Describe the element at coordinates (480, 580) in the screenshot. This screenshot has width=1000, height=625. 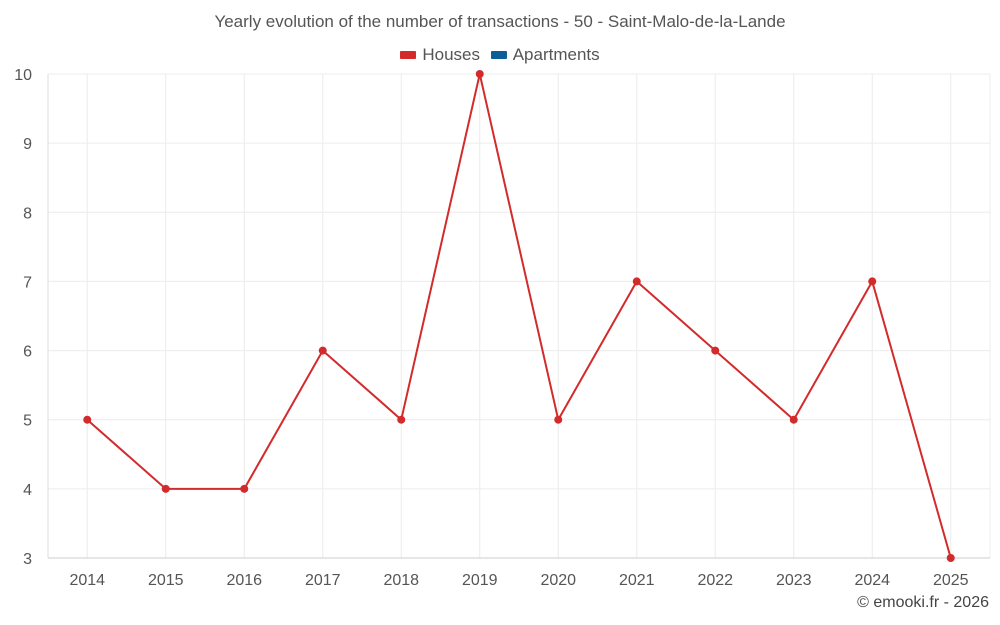
I see `x-tick-label: 2019` at that location.